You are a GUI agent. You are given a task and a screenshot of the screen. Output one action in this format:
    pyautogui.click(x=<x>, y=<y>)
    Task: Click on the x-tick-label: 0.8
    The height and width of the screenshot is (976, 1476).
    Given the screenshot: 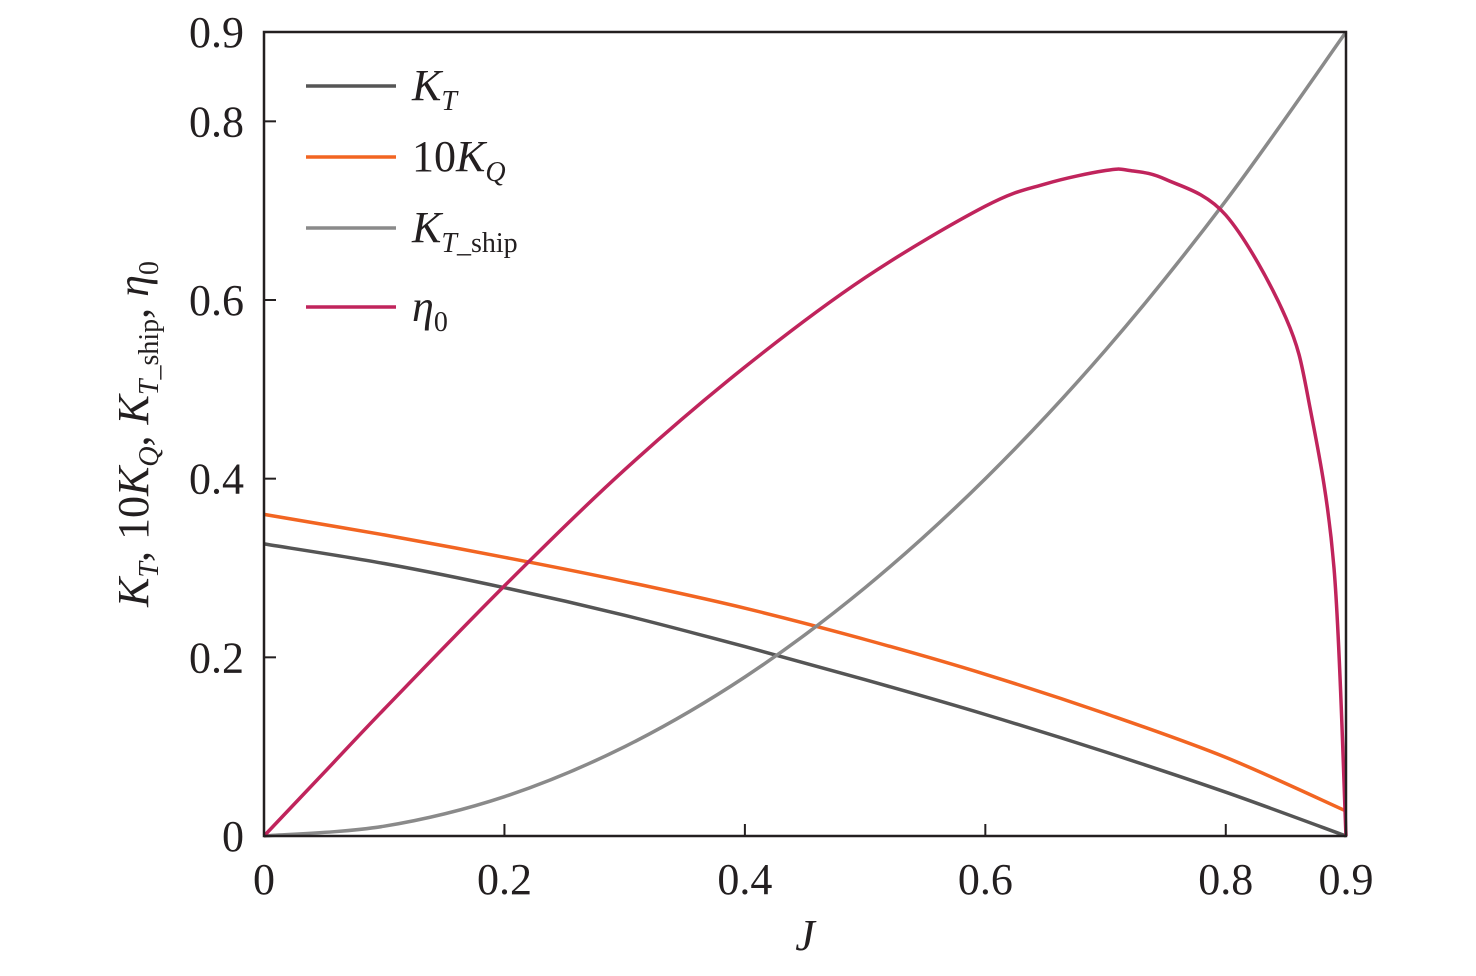 What is the action you would take?
    pyautogui.click(x=1225, y=879)
    